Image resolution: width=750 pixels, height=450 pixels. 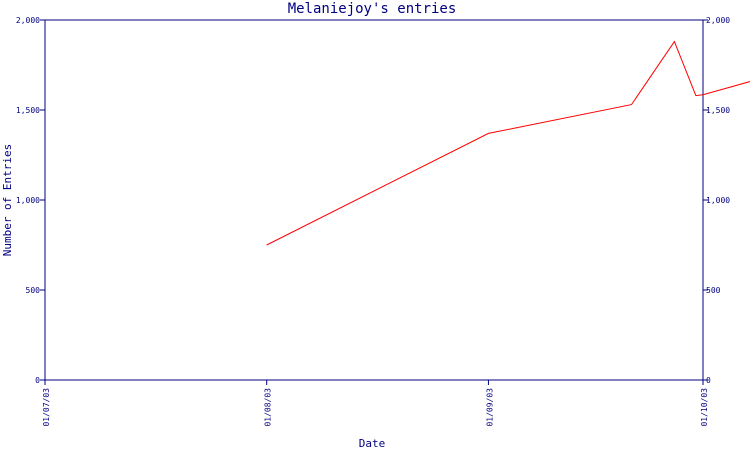 I want to click on right-y-tick-label: 1,000, so click(x=718, y=200).